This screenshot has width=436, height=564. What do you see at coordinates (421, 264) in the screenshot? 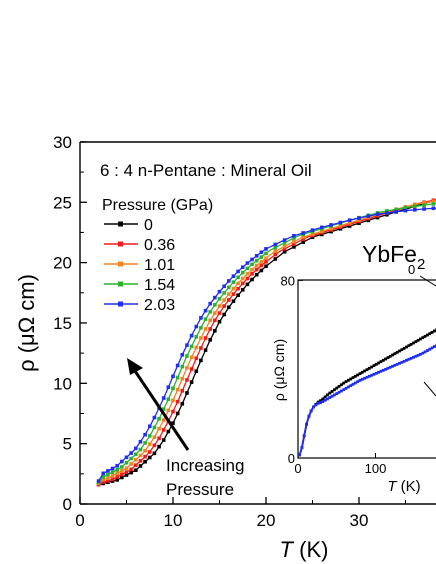
I see `compound-subscript: 2` at bounding box center [421, 264].